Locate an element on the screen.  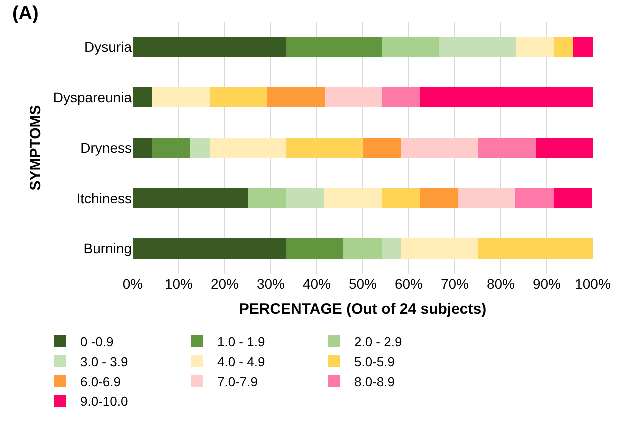
legend-label: 0 -0.9 is located at coordinates (97, 342).